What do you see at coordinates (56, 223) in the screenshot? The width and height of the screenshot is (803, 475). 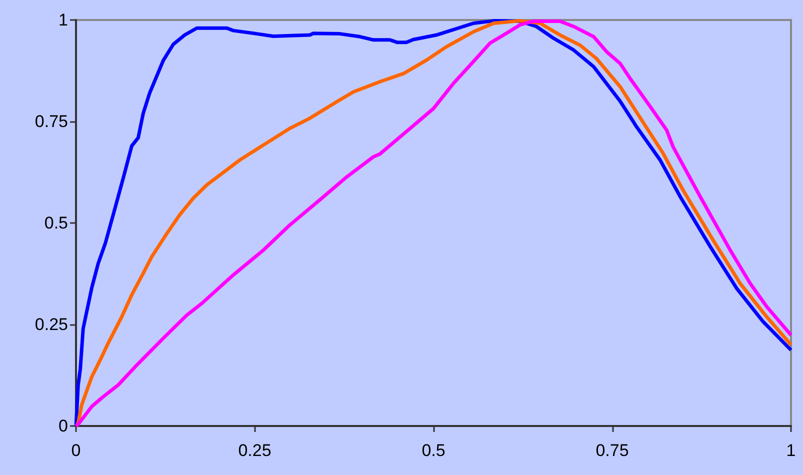 I see `y-tick-label: 0.5` at bounding box center [56, 223].